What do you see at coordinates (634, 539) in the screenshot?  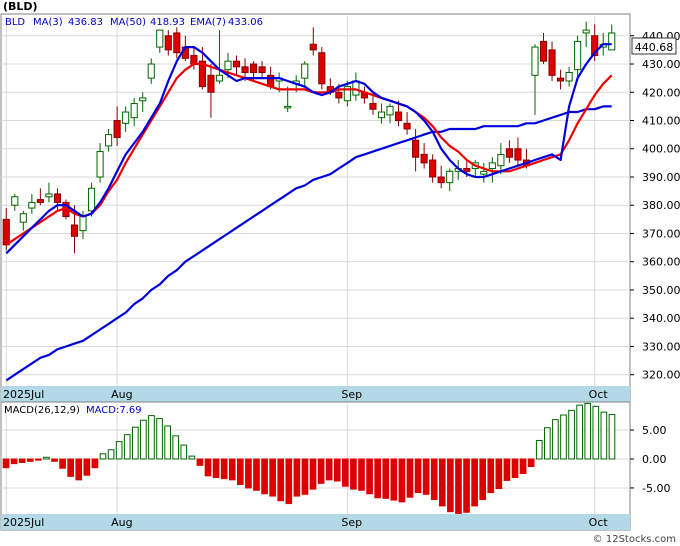 I see `watermark: © 12Stocks.com` at bounding box center [634, 539].